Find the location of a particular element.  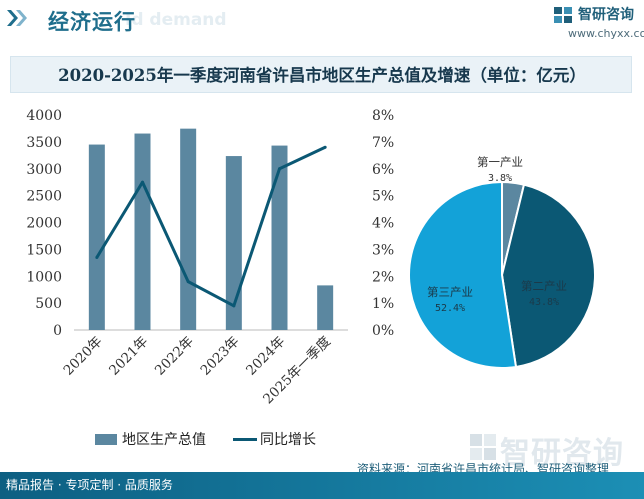

y-left-tick-label: 0 is located at coordinates (57, 331).